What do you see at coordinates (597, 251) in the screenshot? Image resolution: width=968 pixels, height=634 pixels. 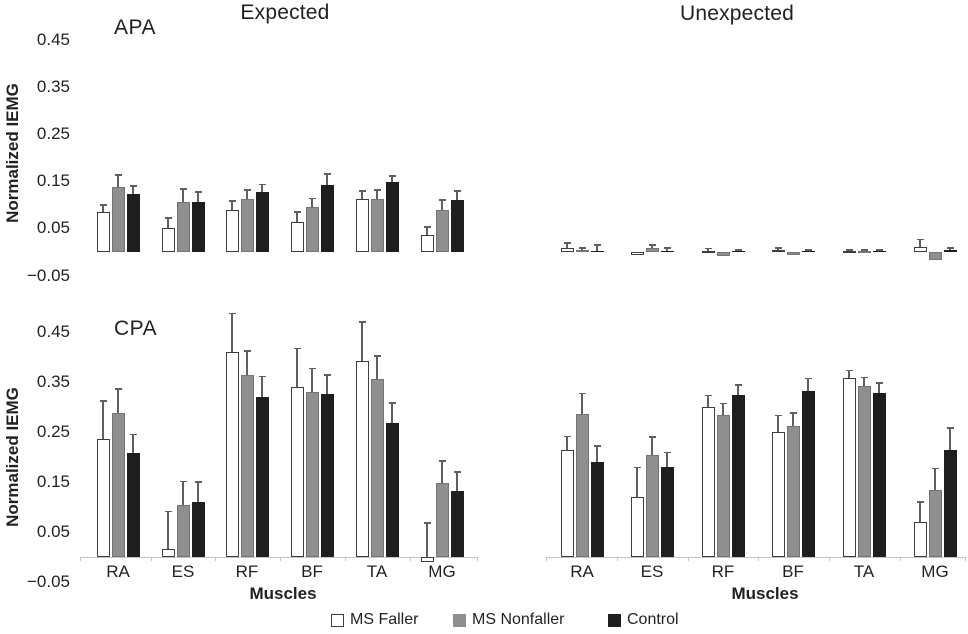 I see `bar-control-ra` at bounding box center [597, 251].